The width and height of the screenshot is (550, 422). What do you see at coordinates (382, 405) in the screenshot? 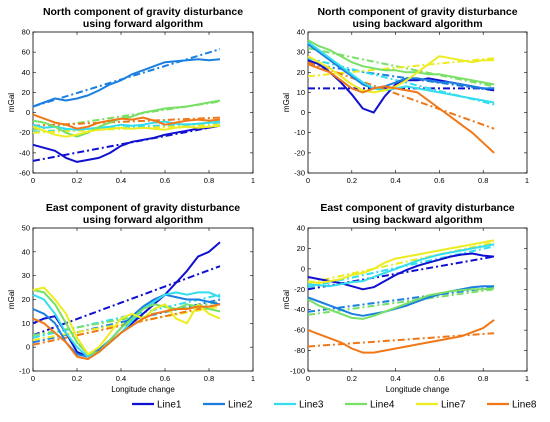
I see `legend-label: Line4` at bounding box center [382, 405].